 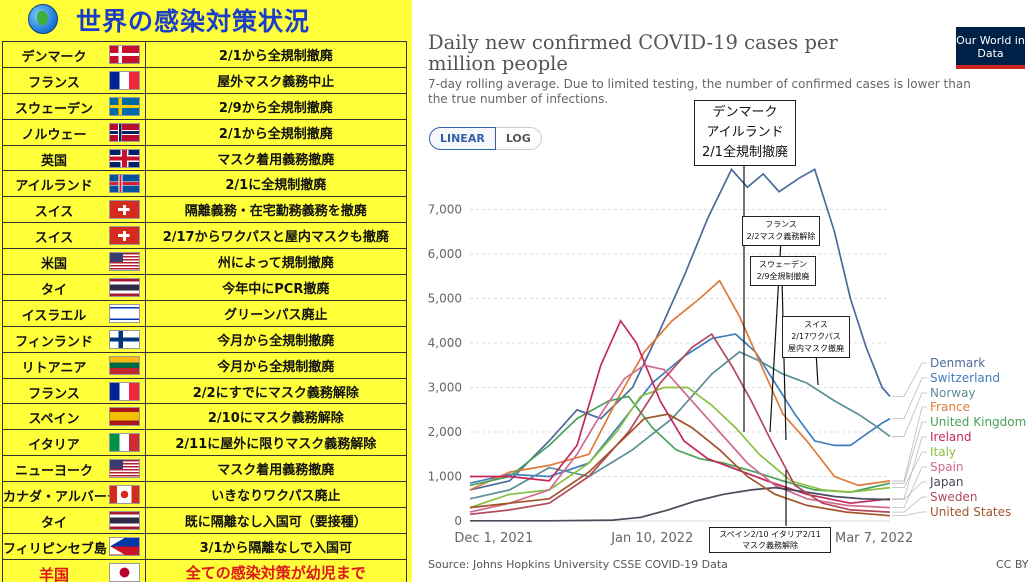 I want to click on country-cell: イスラエル, so click(x=74, y=313).